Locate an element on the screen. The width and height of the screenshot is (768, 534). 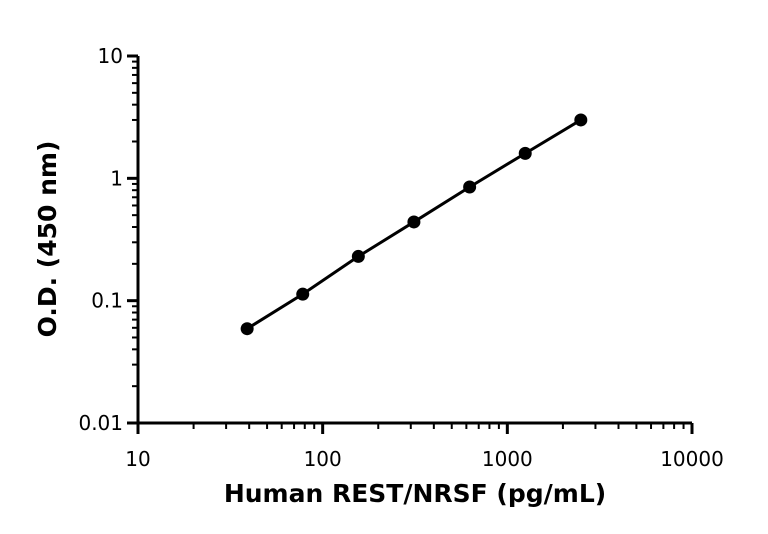
x-tick-label: 10 is located at coordinates (137, 459).